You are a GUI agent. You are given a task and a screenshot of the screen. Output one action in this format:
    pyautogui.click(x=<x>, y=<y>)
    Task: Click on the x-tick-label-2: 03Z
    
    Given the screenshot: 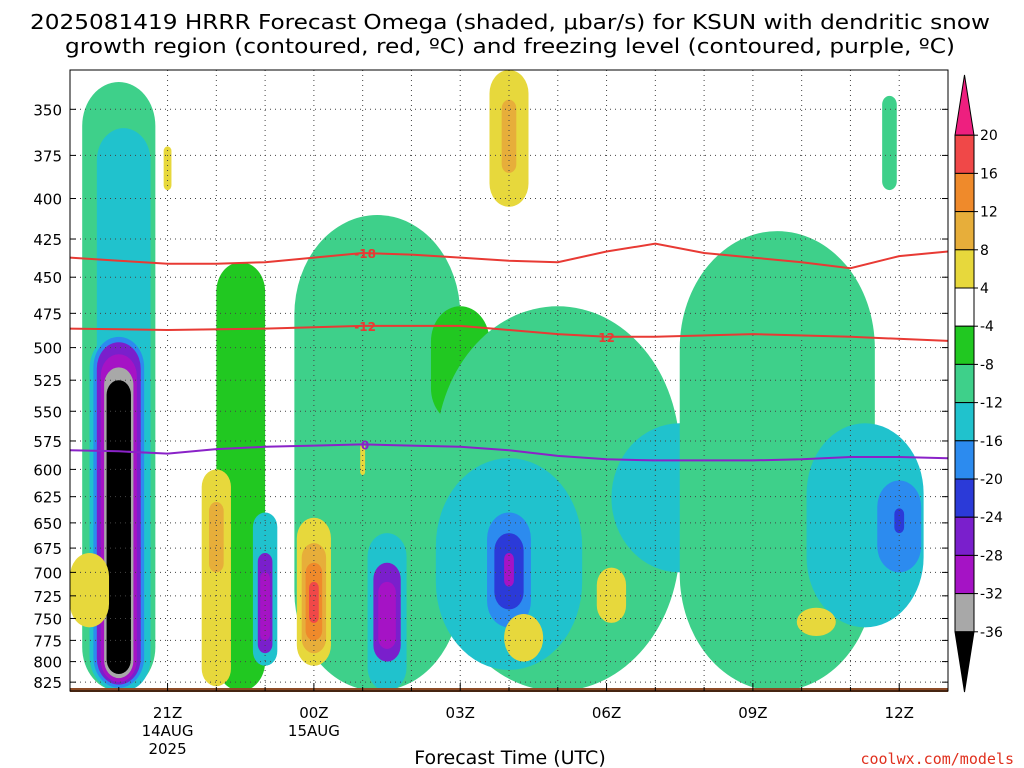 What is the action you would take?
    pyautogui.click(x=460, y=713)
    